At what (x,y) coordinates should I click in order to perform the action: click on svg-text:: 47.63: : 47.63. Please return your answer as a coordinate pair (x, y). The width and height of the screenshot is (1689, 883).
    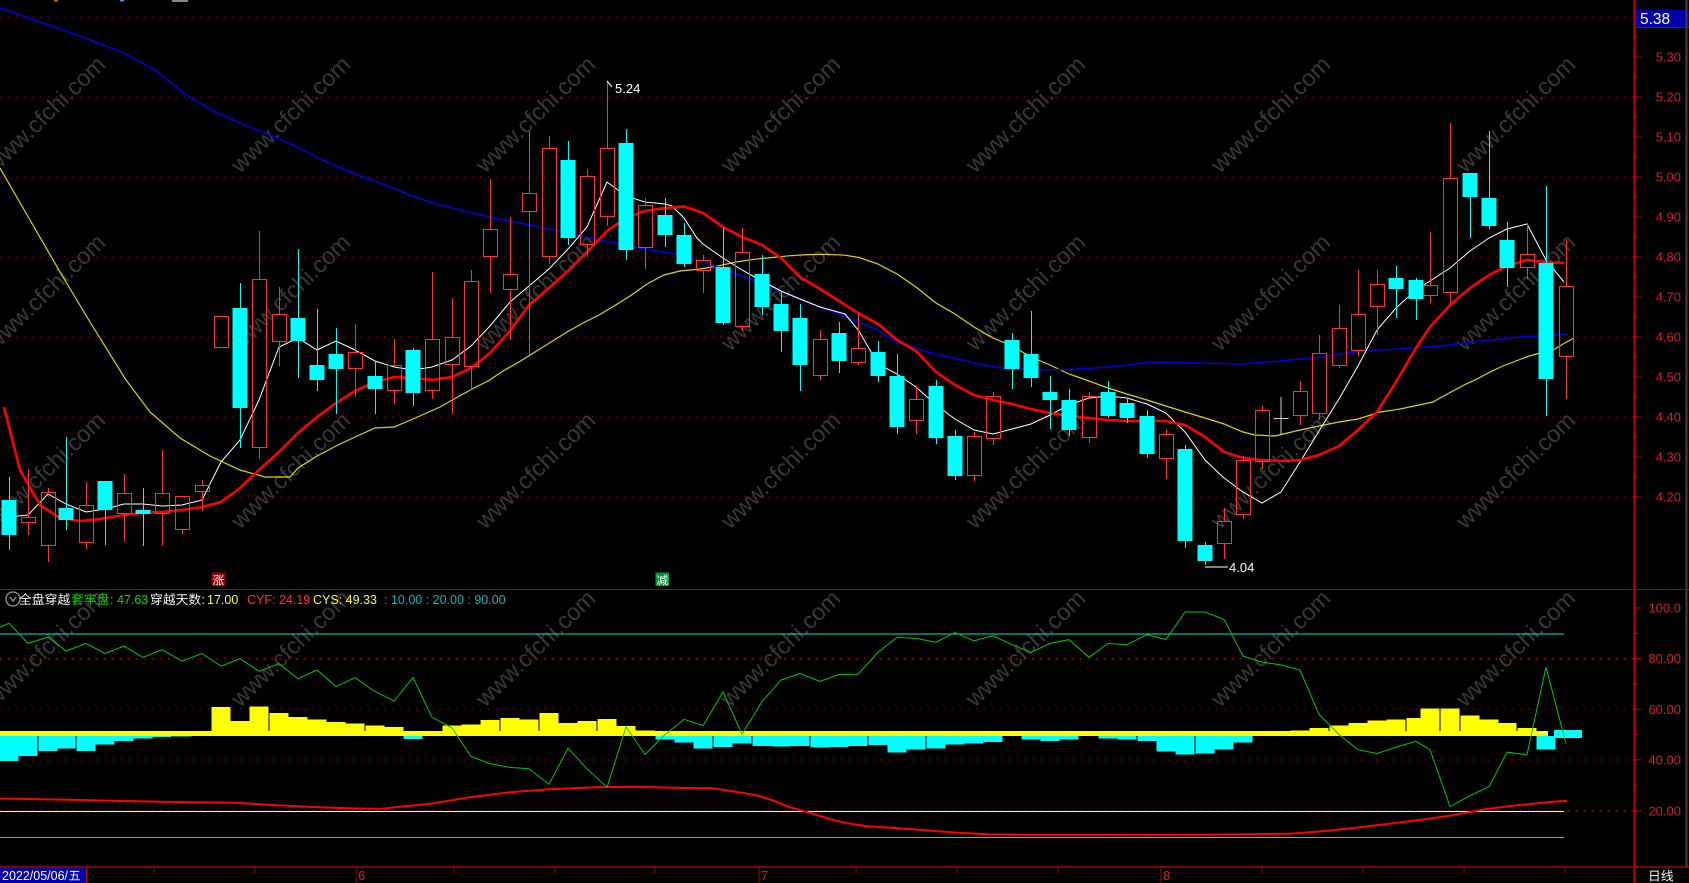
    Looking at the image, I should click on (129, 600).